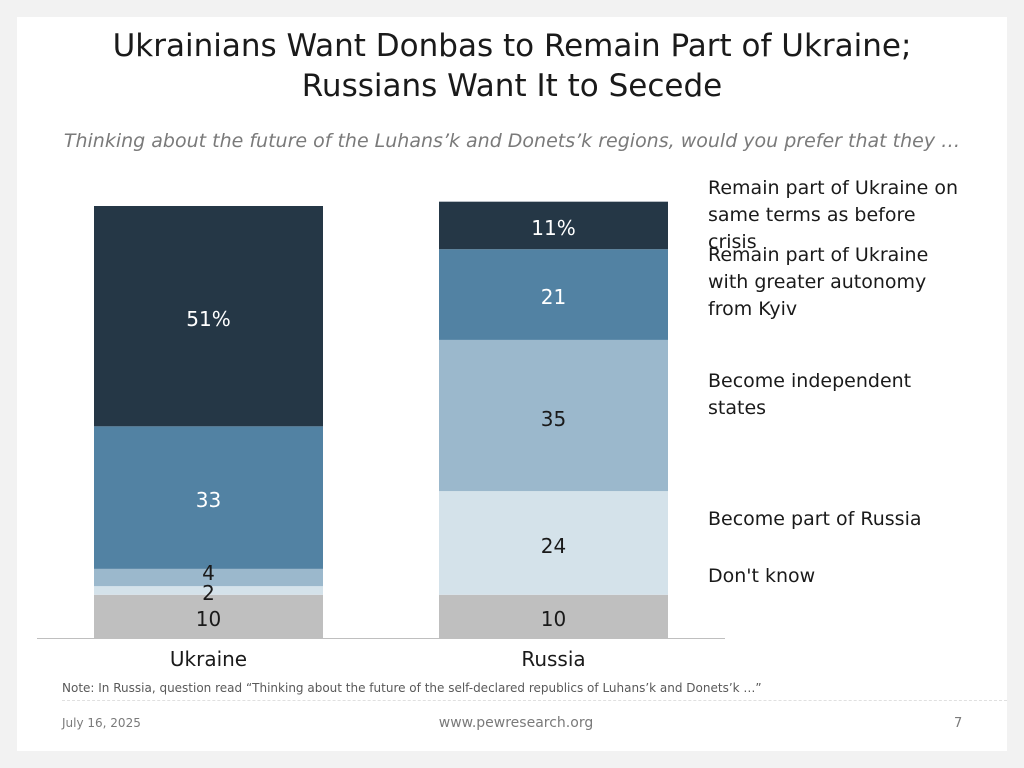 This screenshot has height=768, width=1024. What do you see at coordinates (752, 309) in the screenshot?
I see `legend-entry-line: from Kyiv` at bounding box center [752, 309].